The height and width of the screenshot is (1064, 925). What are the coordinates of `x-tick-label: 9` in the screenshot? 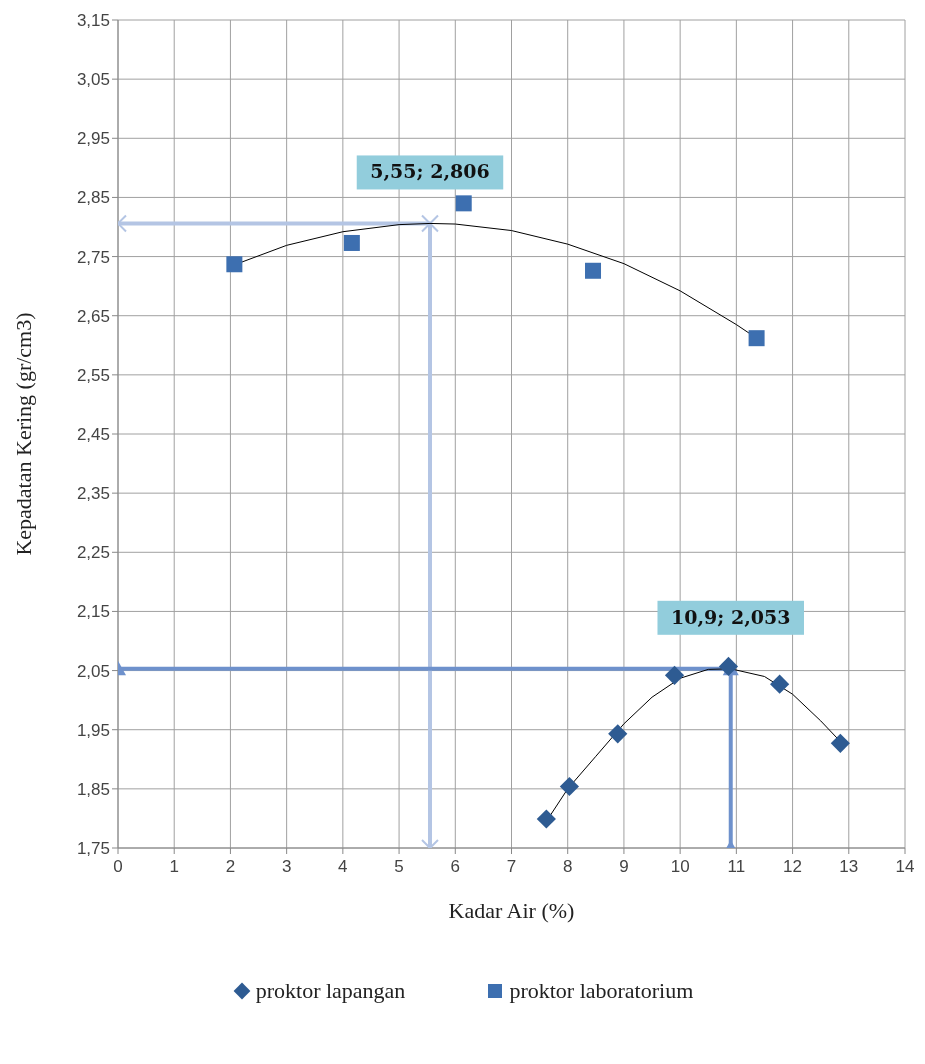 It's located at (624, 866).